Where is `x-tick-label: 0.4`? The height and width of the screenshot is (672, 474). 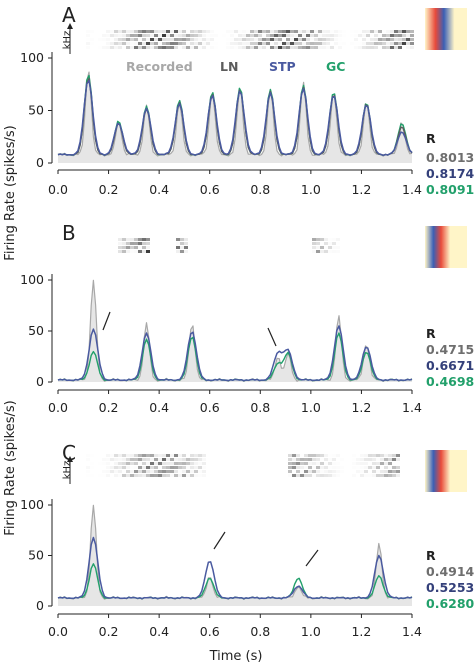
x-tick-label: 0.4 is located at coordinates (159, 631).